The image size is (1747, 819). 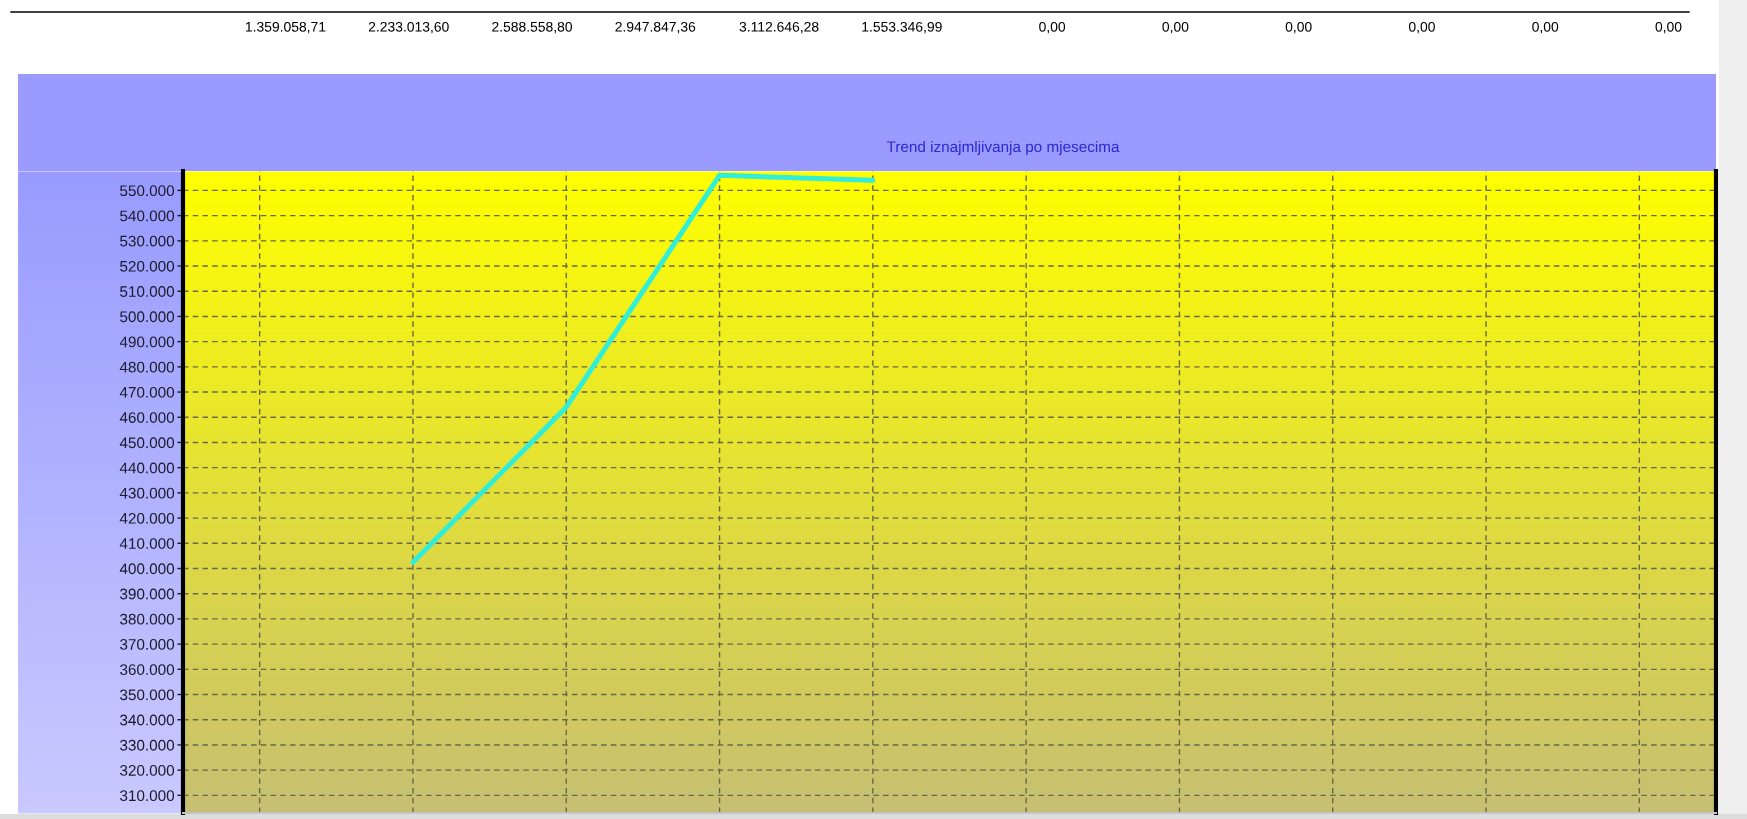 I want to click on y-tick-label: 510.000, so click(x=147, y=291).